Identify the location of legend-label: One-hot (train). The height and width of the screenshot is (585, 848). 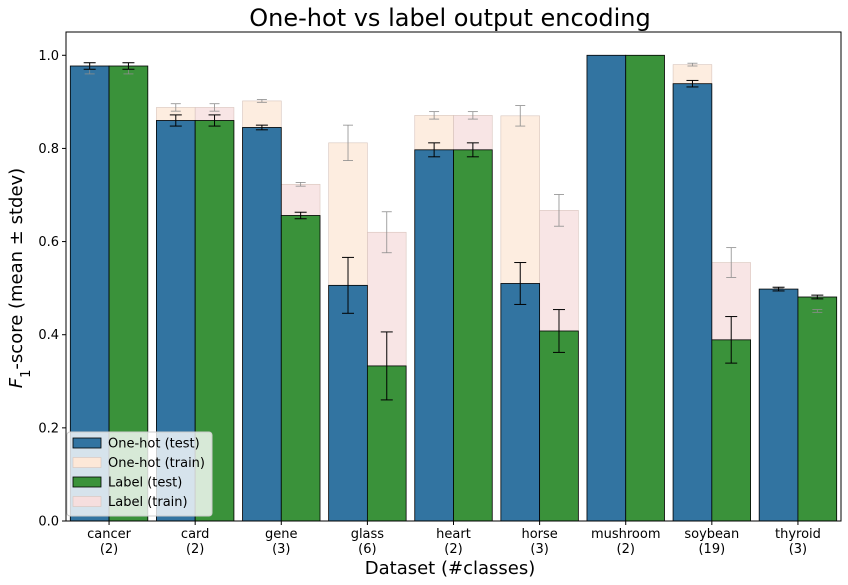
(156, 463).